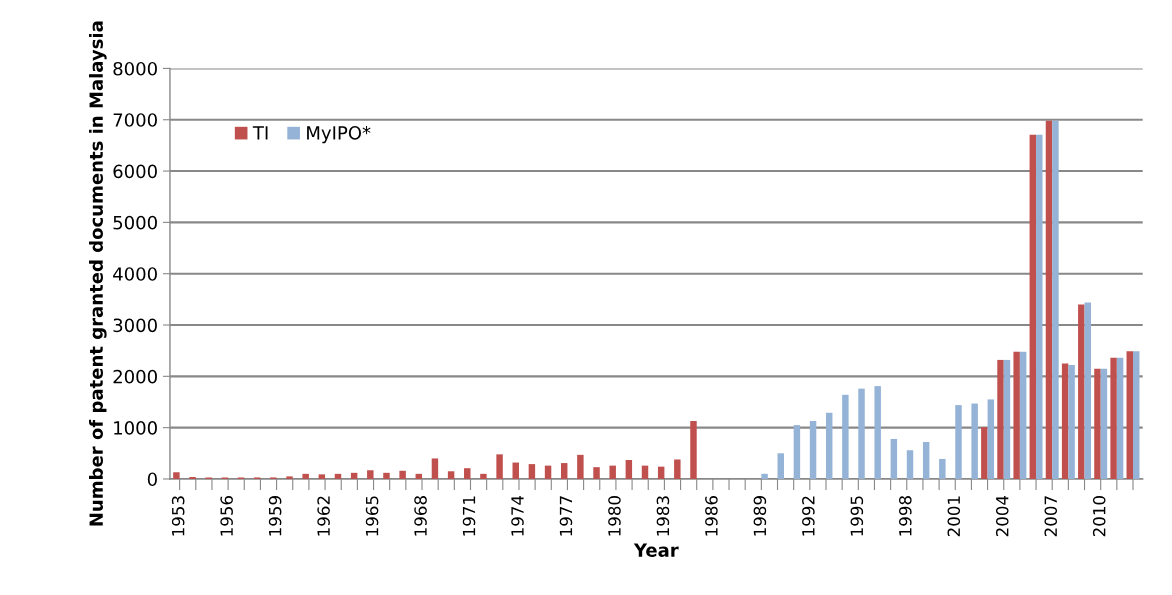 This screenshot has width=1172, height=595. I want to click on x-tick-label: 2010, so click(1099, 516).